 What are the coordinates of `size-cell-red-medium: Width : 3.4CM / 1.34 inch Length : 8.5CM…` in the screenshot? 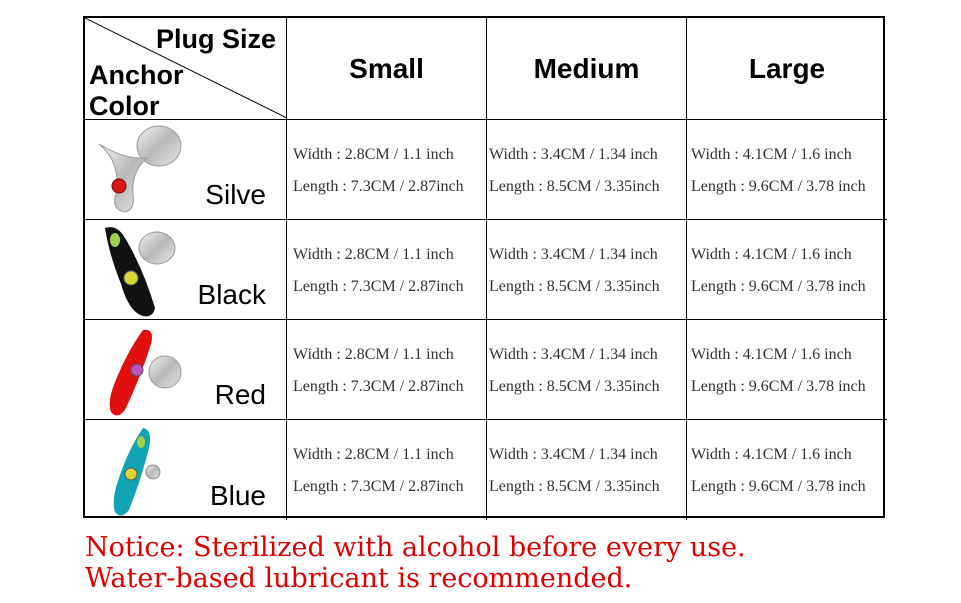 It's located at (587, 370).